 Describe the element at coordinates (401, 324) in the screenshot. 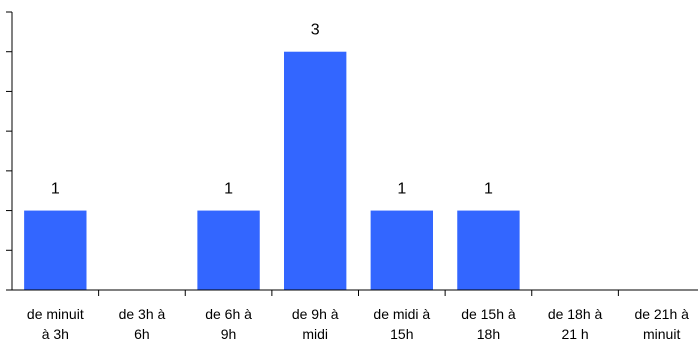

I see `category-label: de midi à 15h` at that location.